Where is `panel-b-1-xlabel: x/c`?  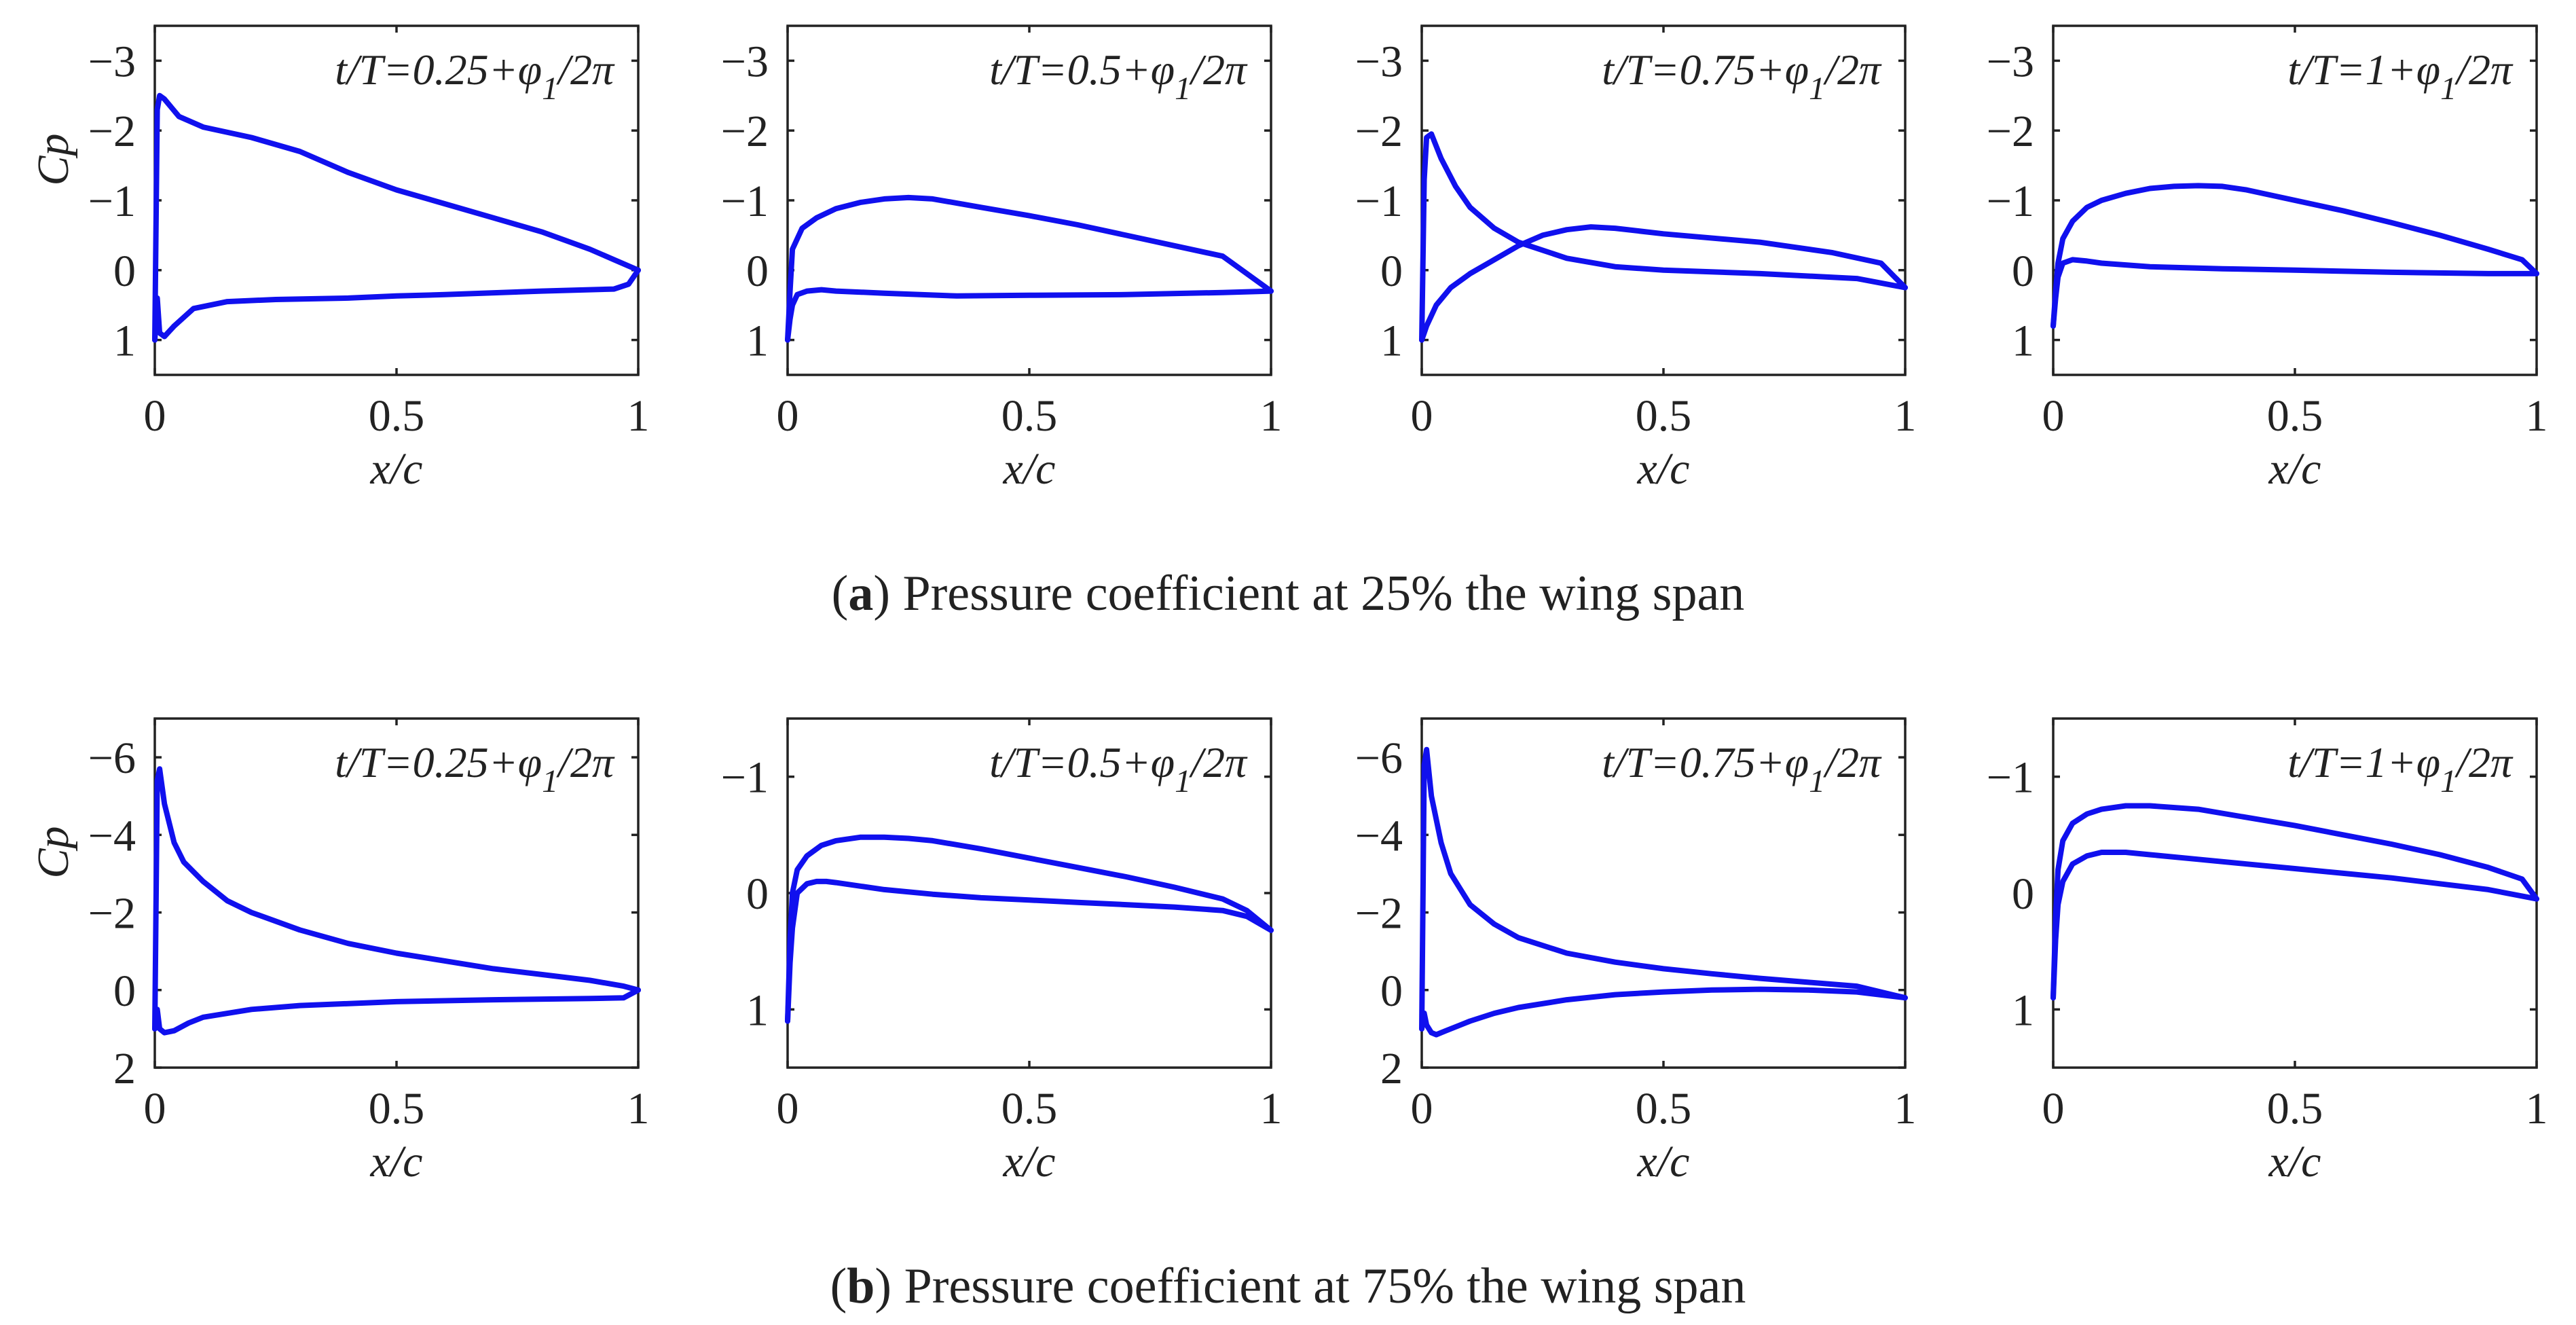 panel-b-1-xlabel: x/c is located at coordinates (396, 1161).